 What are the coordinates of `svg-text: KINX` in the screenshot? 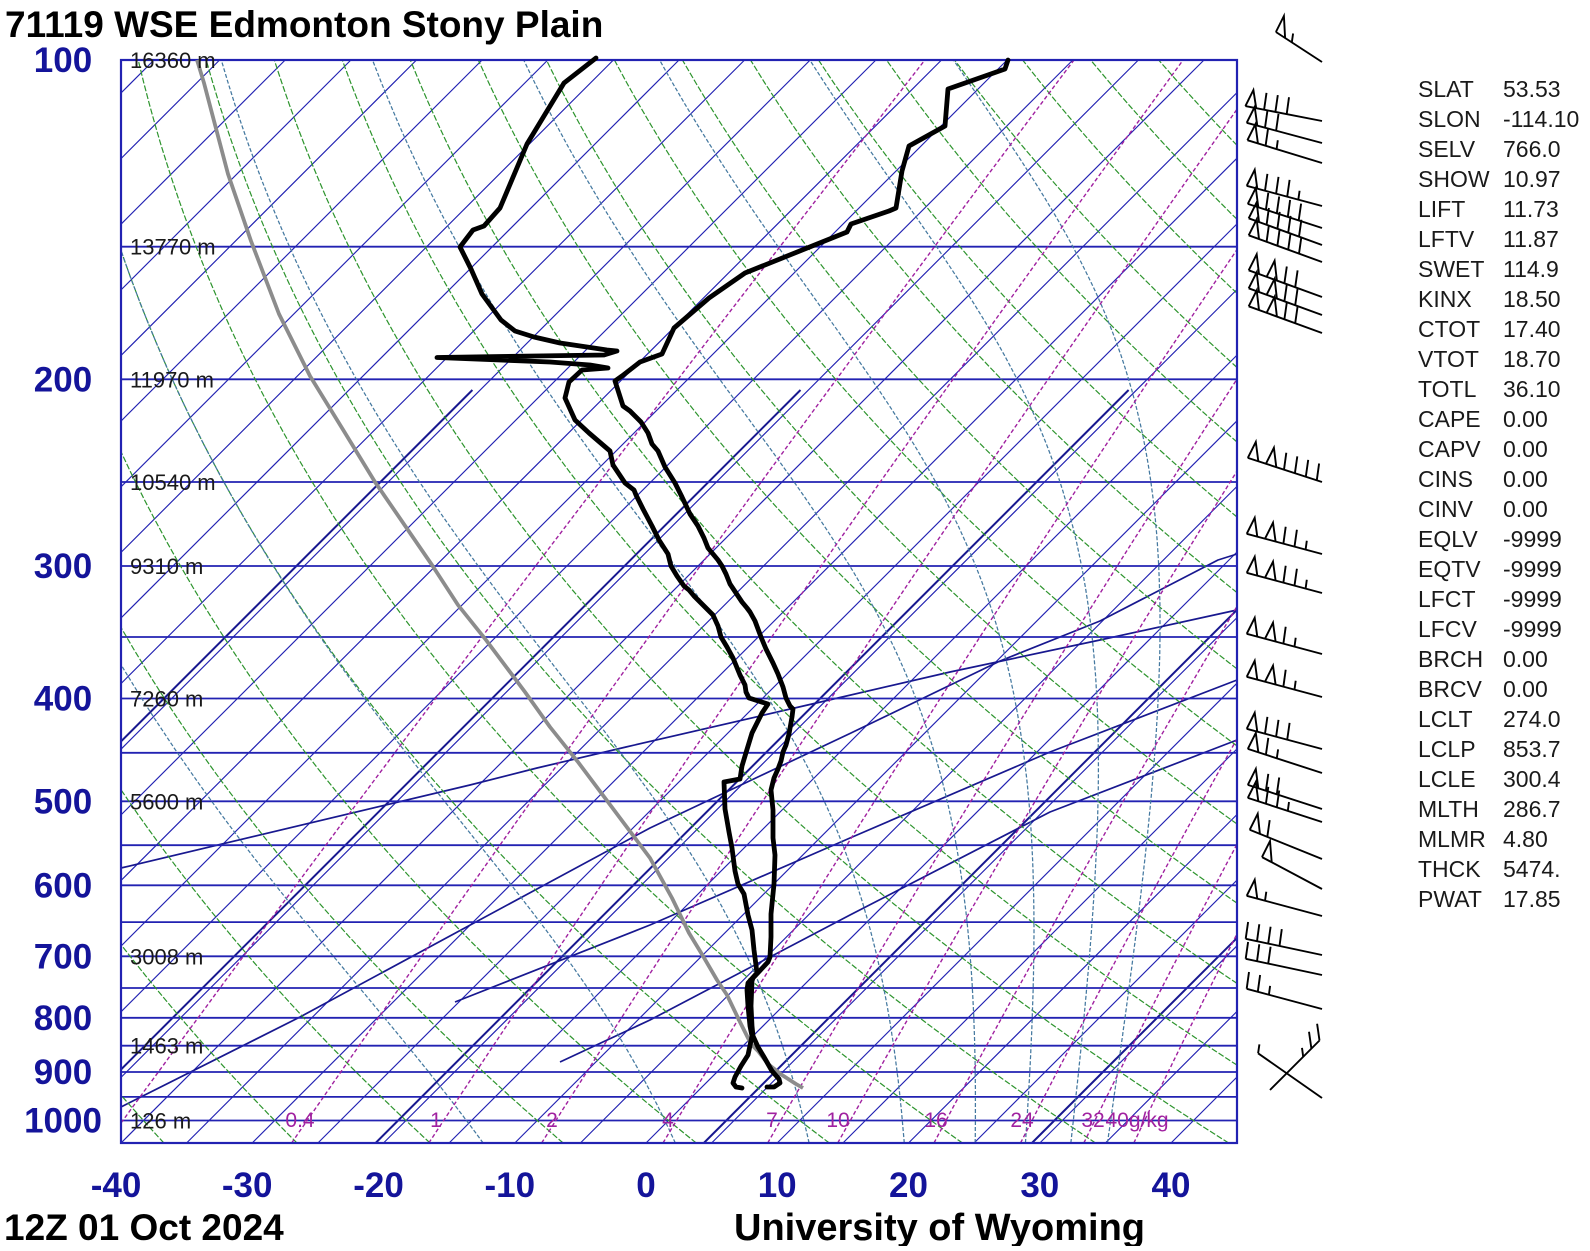 It's located at (1445, 299).